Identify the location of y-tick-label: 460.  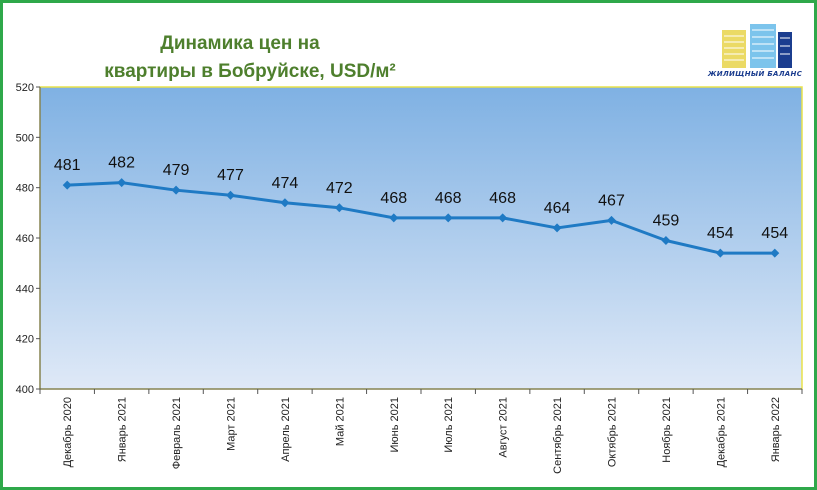
(25, 239).